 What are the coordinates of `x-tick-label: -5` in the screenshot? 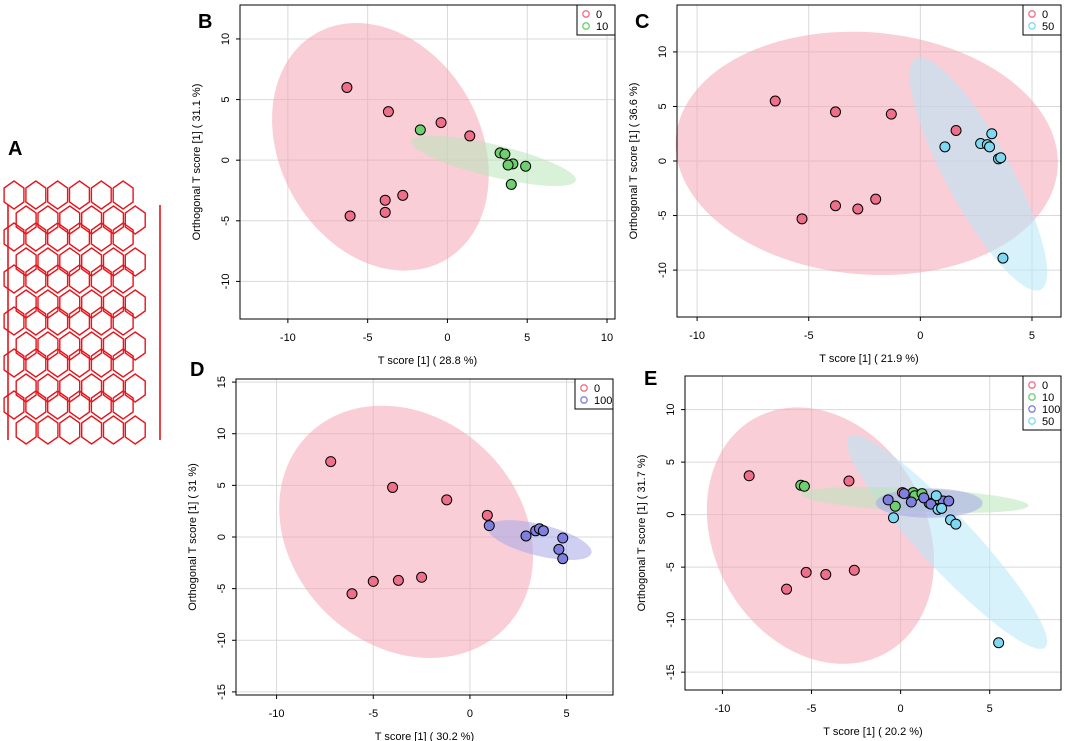 It's located at (368, 338).